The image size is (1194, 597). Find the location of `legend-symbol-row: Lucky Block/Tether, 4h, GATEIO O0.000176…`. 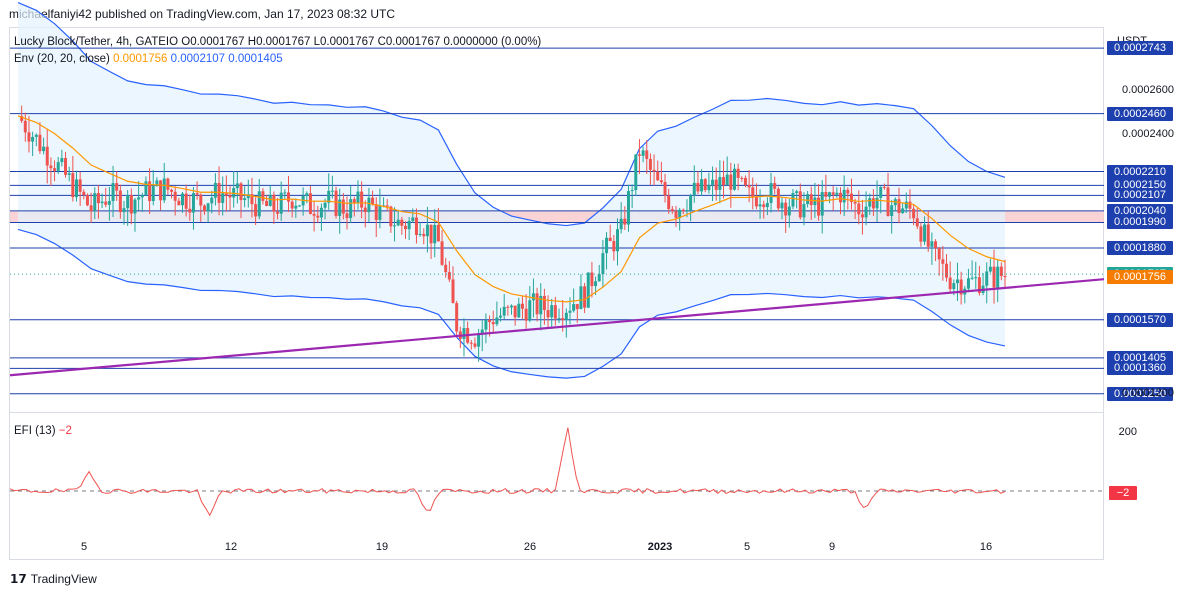

legend-symbol-row: Lucky Block/Tether, 4h, GATEIO O0.000176… is located at coordinates (277, 42).